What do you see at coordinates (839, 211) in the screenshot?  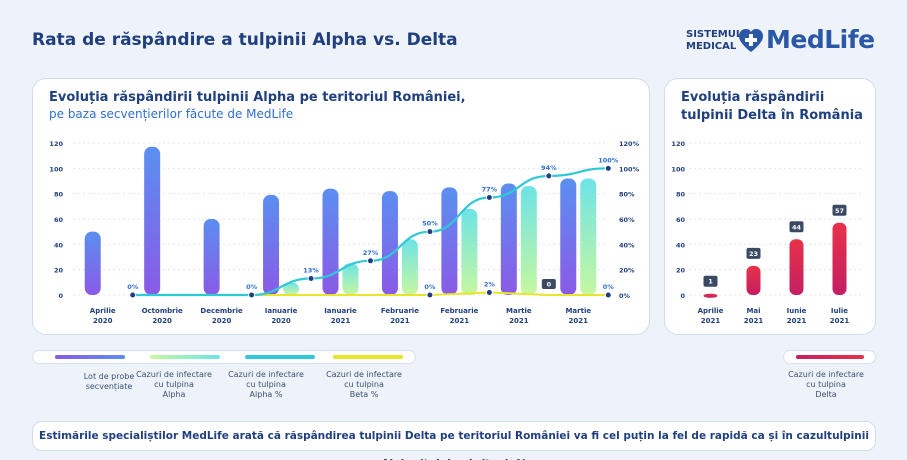 I see `delta-value-label: 57` at bounding box center [839, 211].